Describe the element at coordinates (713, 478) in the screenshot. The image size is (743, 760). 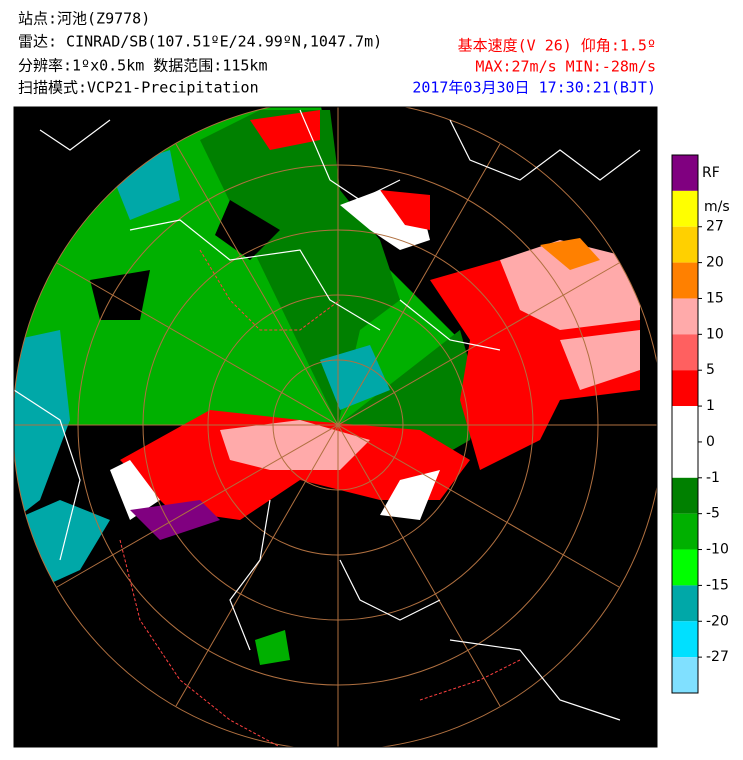
I see `legend-label: -1` at that location.